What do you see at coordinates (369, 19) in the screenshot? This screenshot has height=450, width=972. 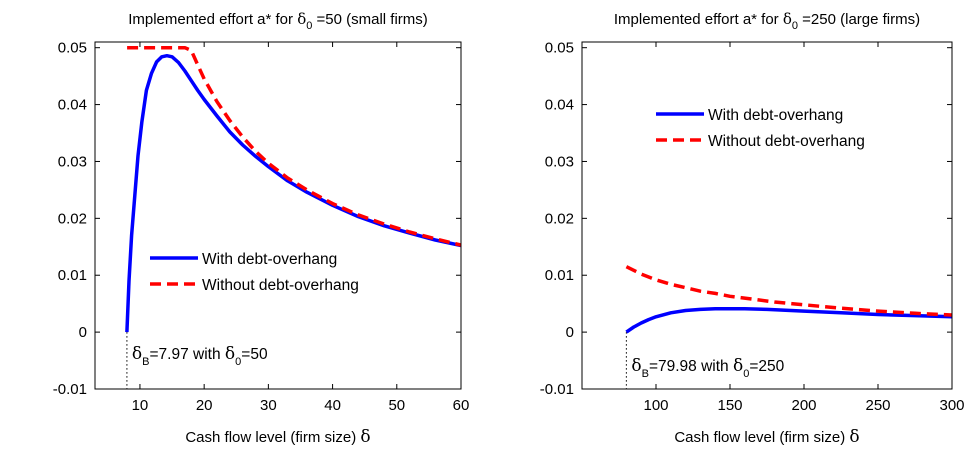 I see `title-suffix: =50 (small firms)` at bounding box center [369, 19].